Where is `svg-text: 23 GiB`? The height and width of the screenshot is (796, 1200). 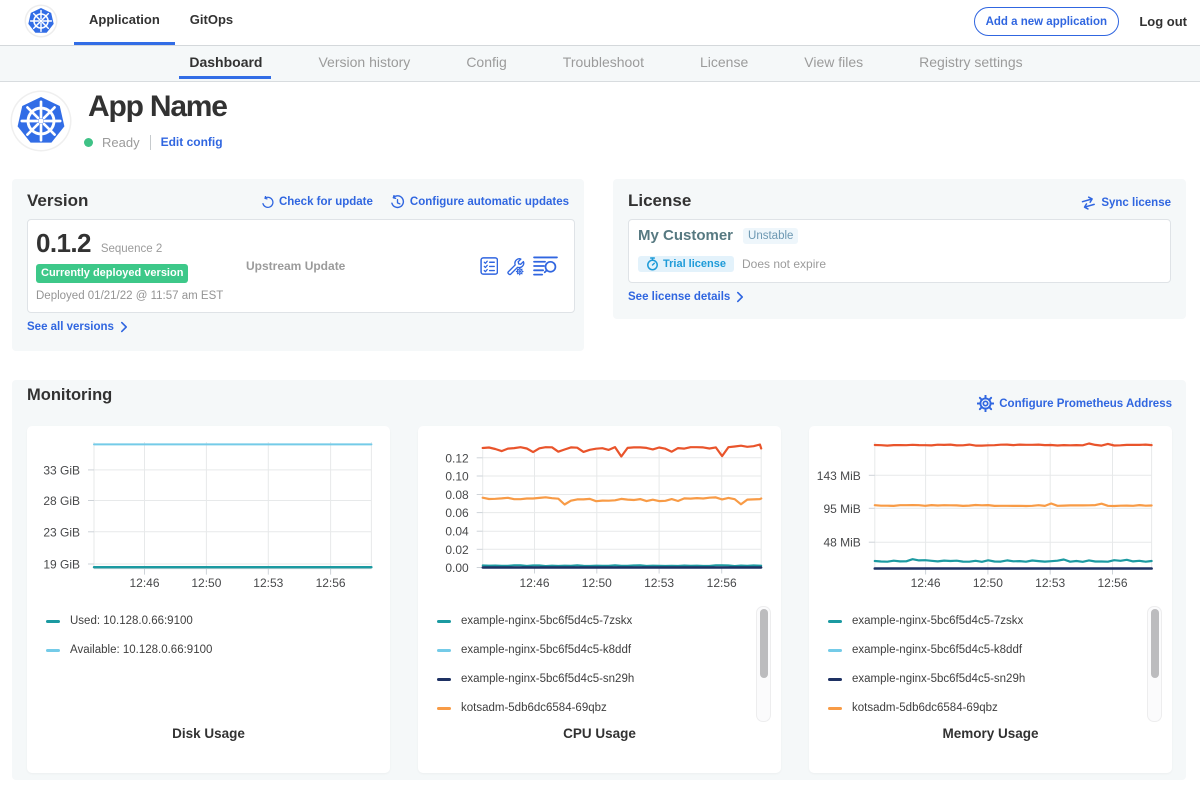
svg-text: 23 GiB is located at coordinates (61, 532).